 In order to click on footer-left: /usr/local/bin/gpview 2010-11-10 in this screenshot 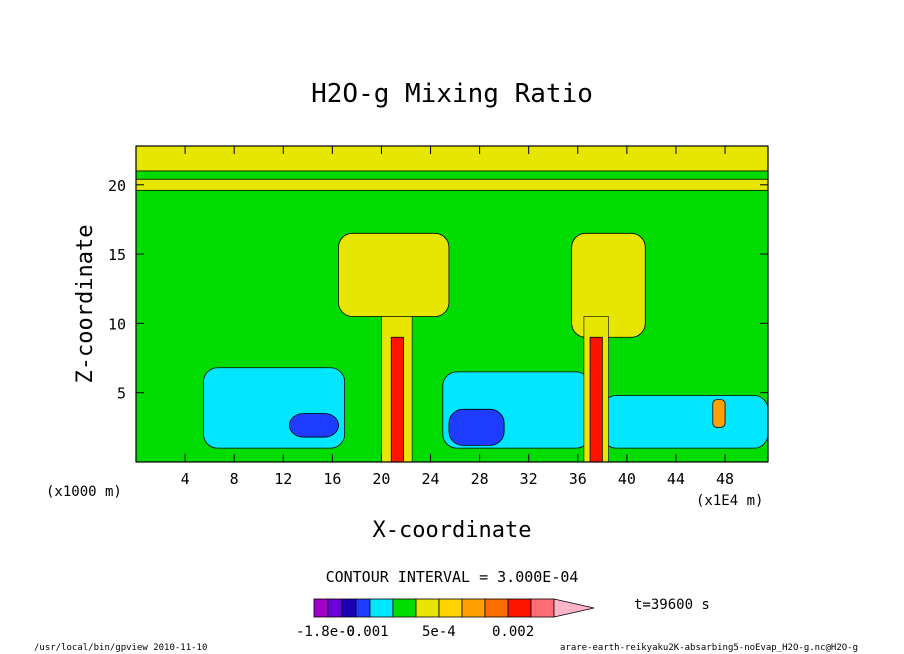, I will do `click(120, 648)`.